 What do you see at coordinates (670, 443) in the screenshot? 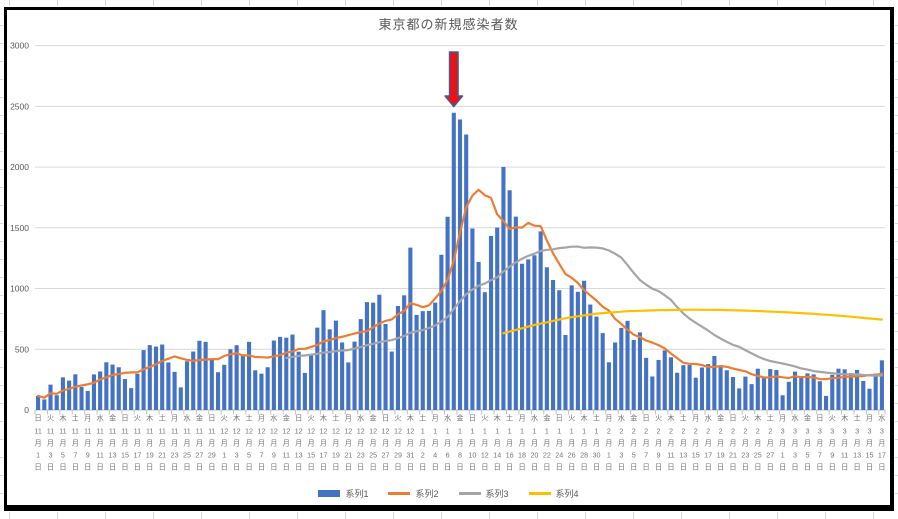
I see `x-tick-label: 木 2 月 11 日` at bounding box center [670, 443].